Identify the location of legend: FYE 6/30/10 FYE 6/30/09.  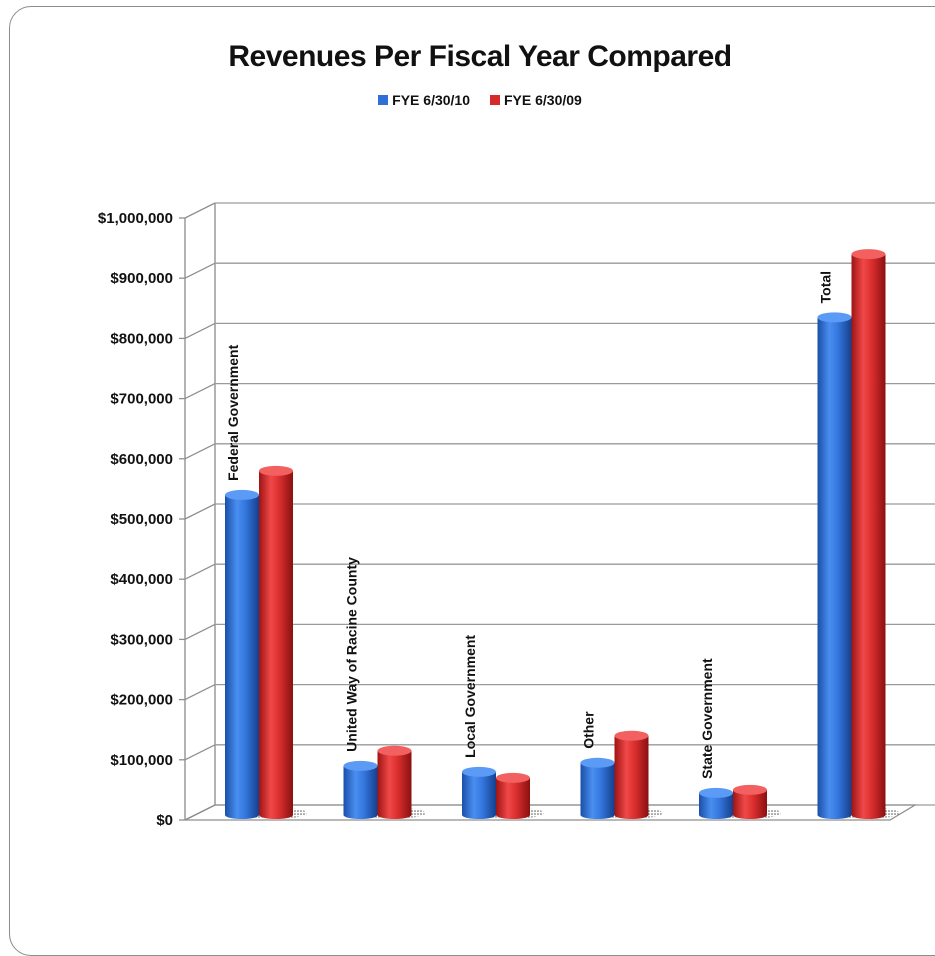
(467, 100).